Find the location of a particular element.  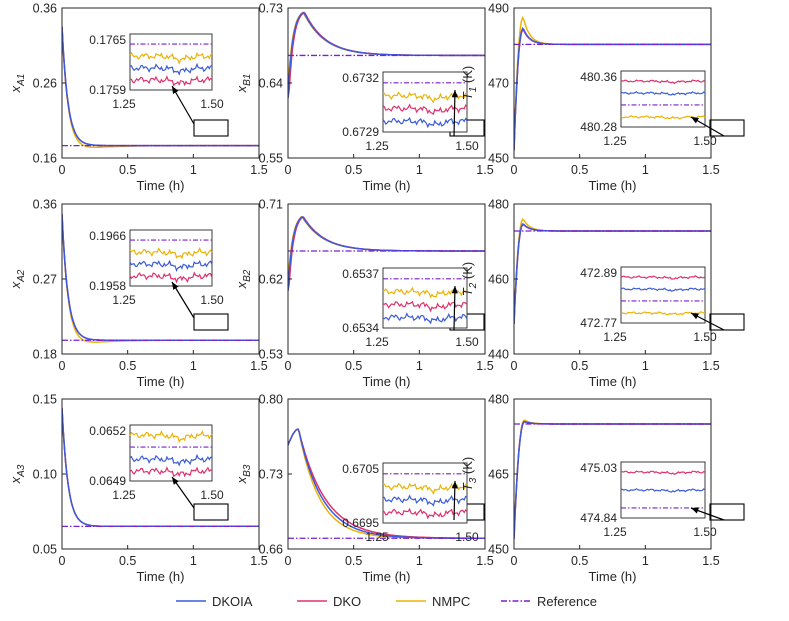

inset-y-tick-bottom: 472.77 is located at coordinates (598, 323).